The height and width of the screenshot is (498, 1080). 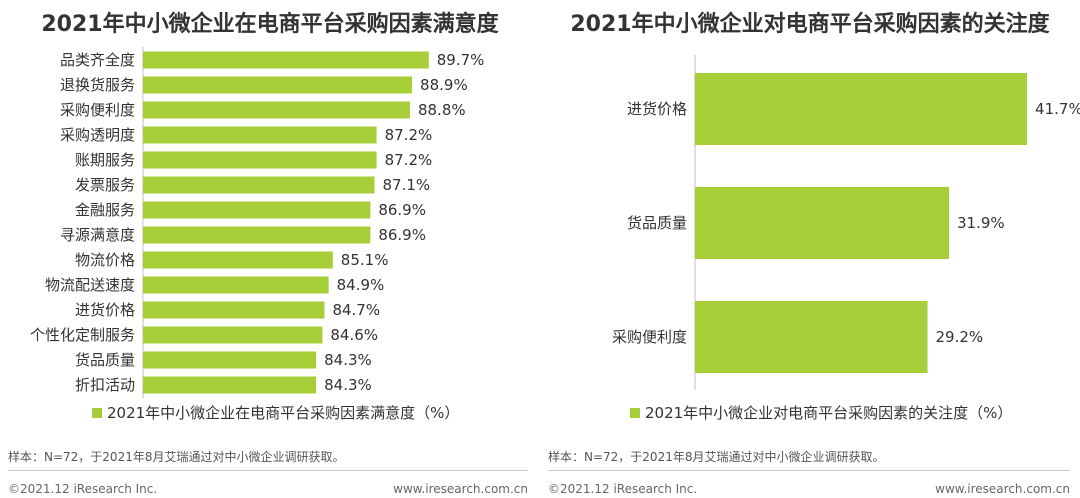 I want to click on chart-title: 2021年中小微企业在电商平台采购因素满意度, so click(x=270, y=24).